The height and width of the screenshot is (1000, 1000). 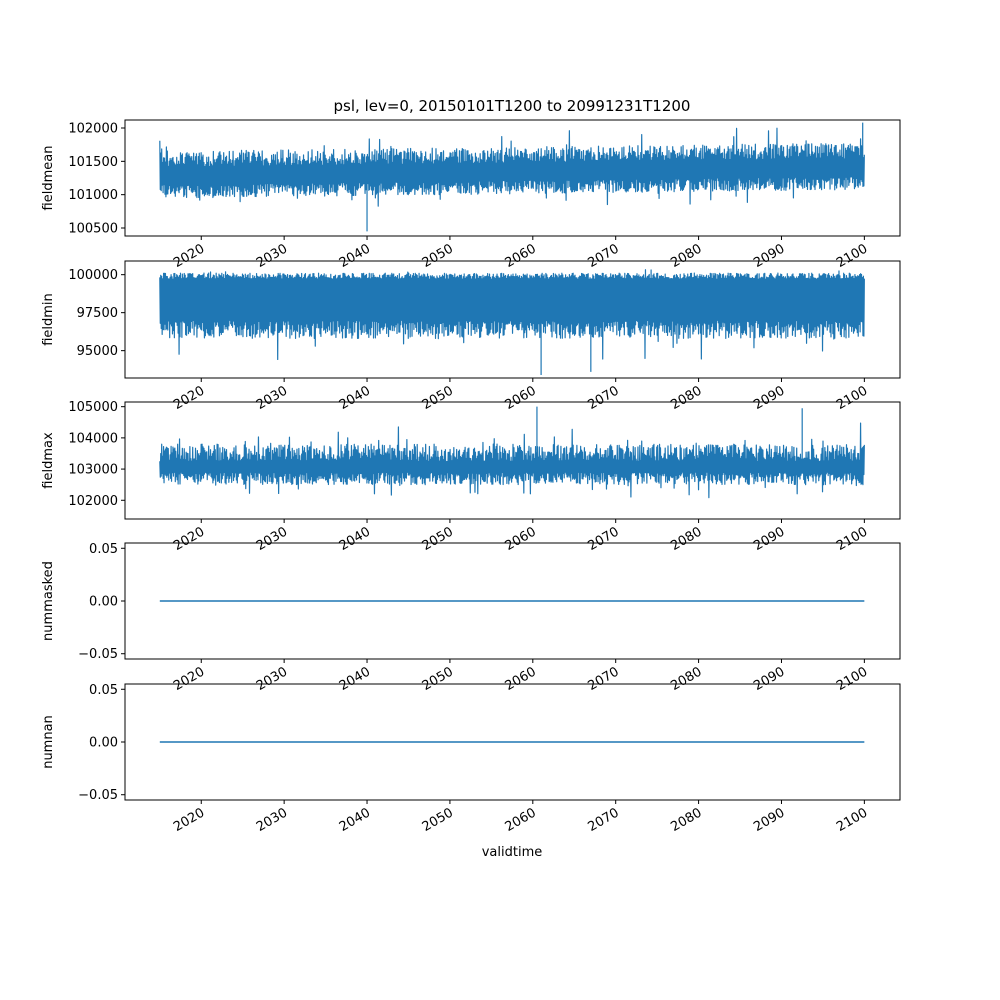 What do you see at coordinates (93, 162) in the screenshot?
I see `y-tick-label: 101500` at bounding box center [93, 162].